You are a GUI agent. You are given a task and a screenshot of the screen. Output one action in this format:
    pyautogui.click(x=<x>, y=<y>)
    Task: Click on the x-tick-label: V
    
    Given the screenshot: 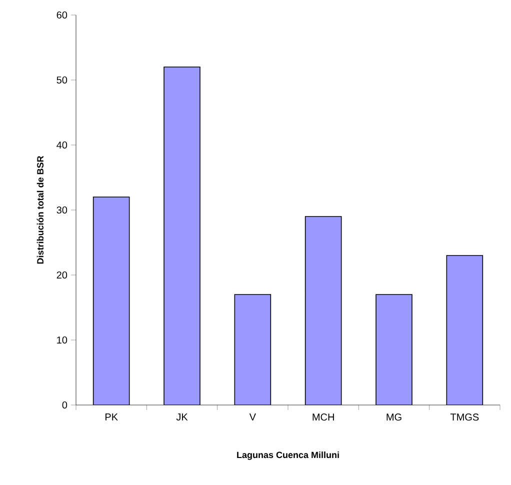 What is the action you would take?
    pyautogui.click(x=252, y=417)
    